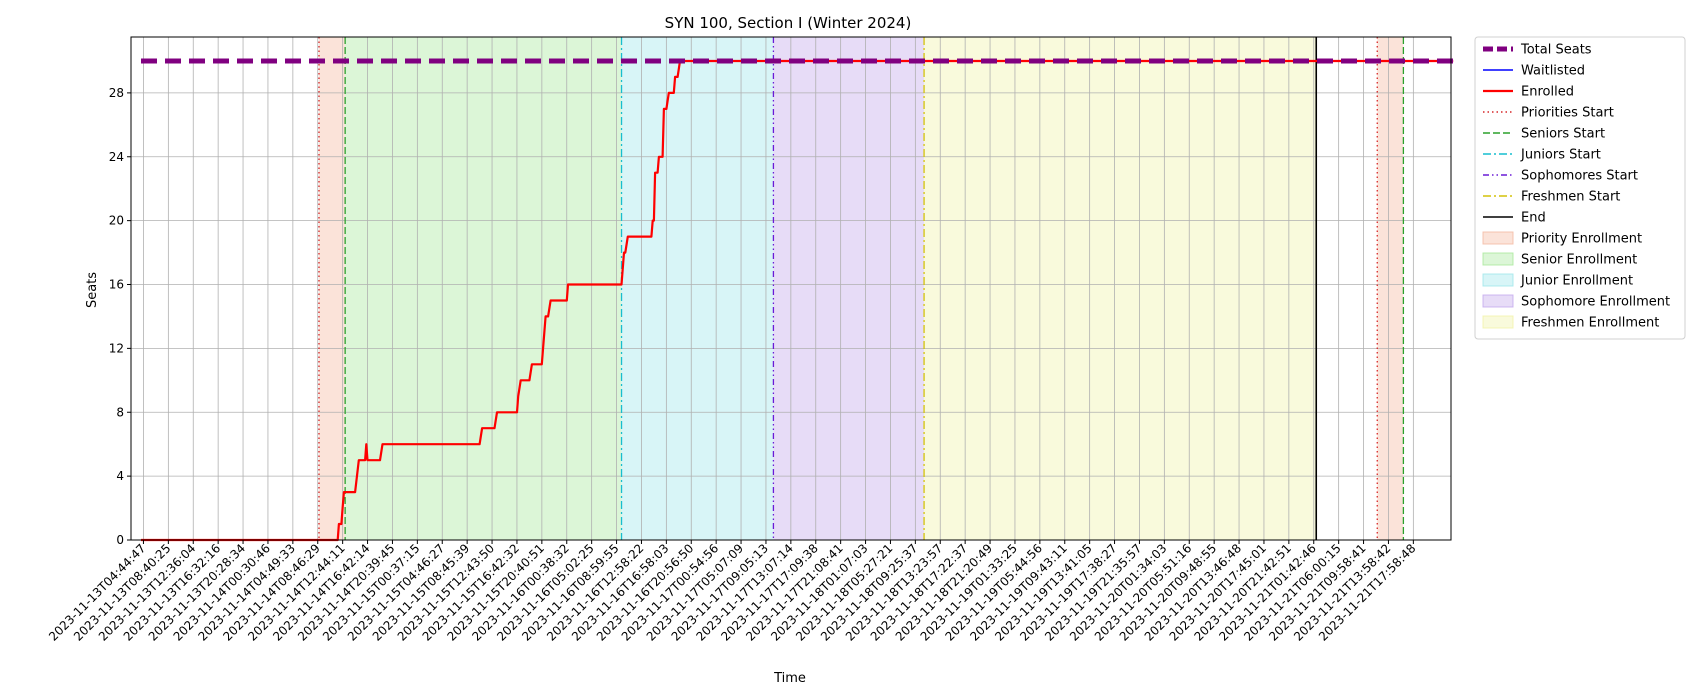  I want to click on legend-entry: Sophomores Start, so click(1560, 176).